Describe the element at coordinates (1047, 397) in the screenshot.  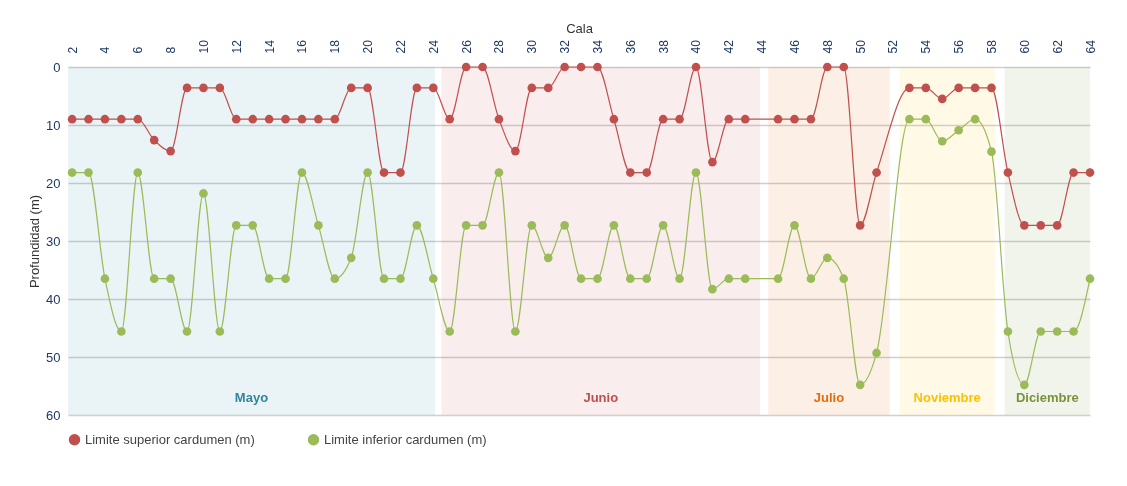
I see `band-label: Diciembre` at that location.